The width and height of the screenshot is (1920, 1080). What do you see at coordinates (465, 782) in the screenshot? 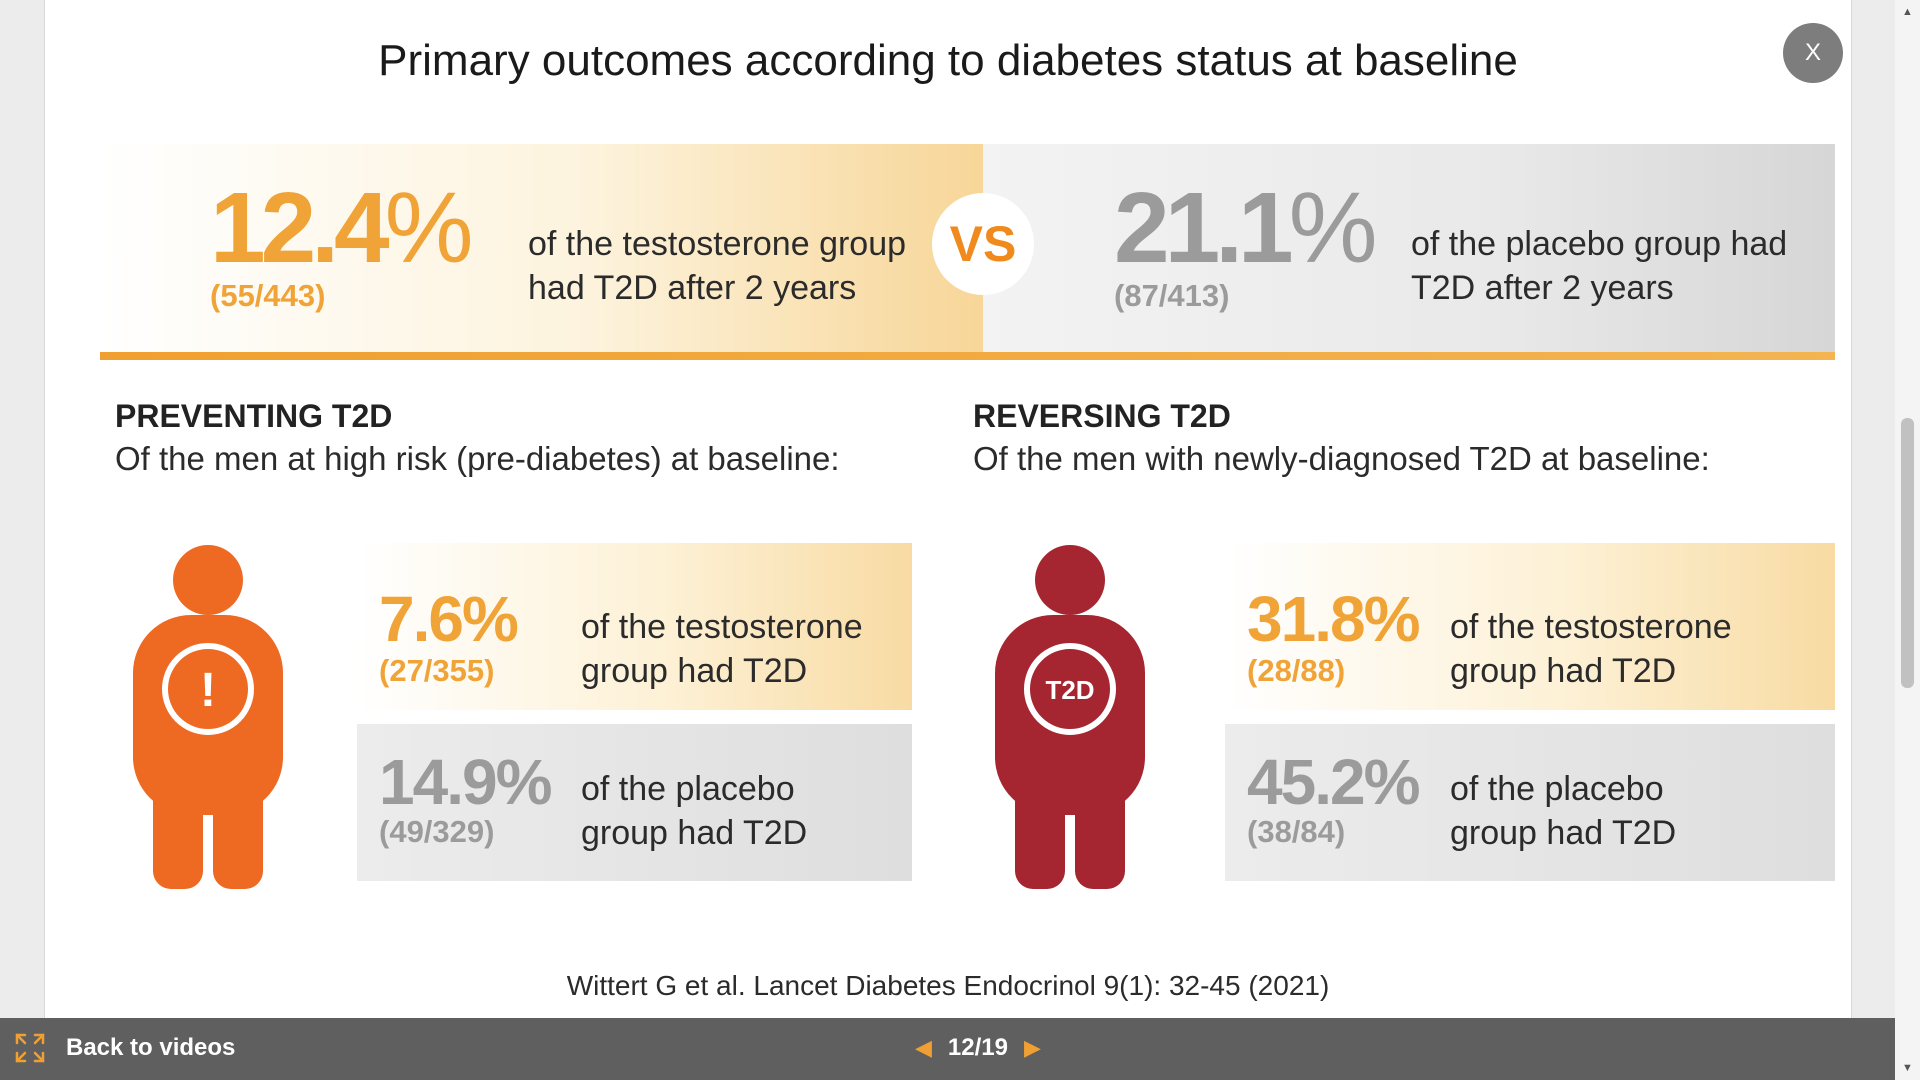
I see `preventing-placebo-percent: 14.9%` at bounding box center [465, 782].